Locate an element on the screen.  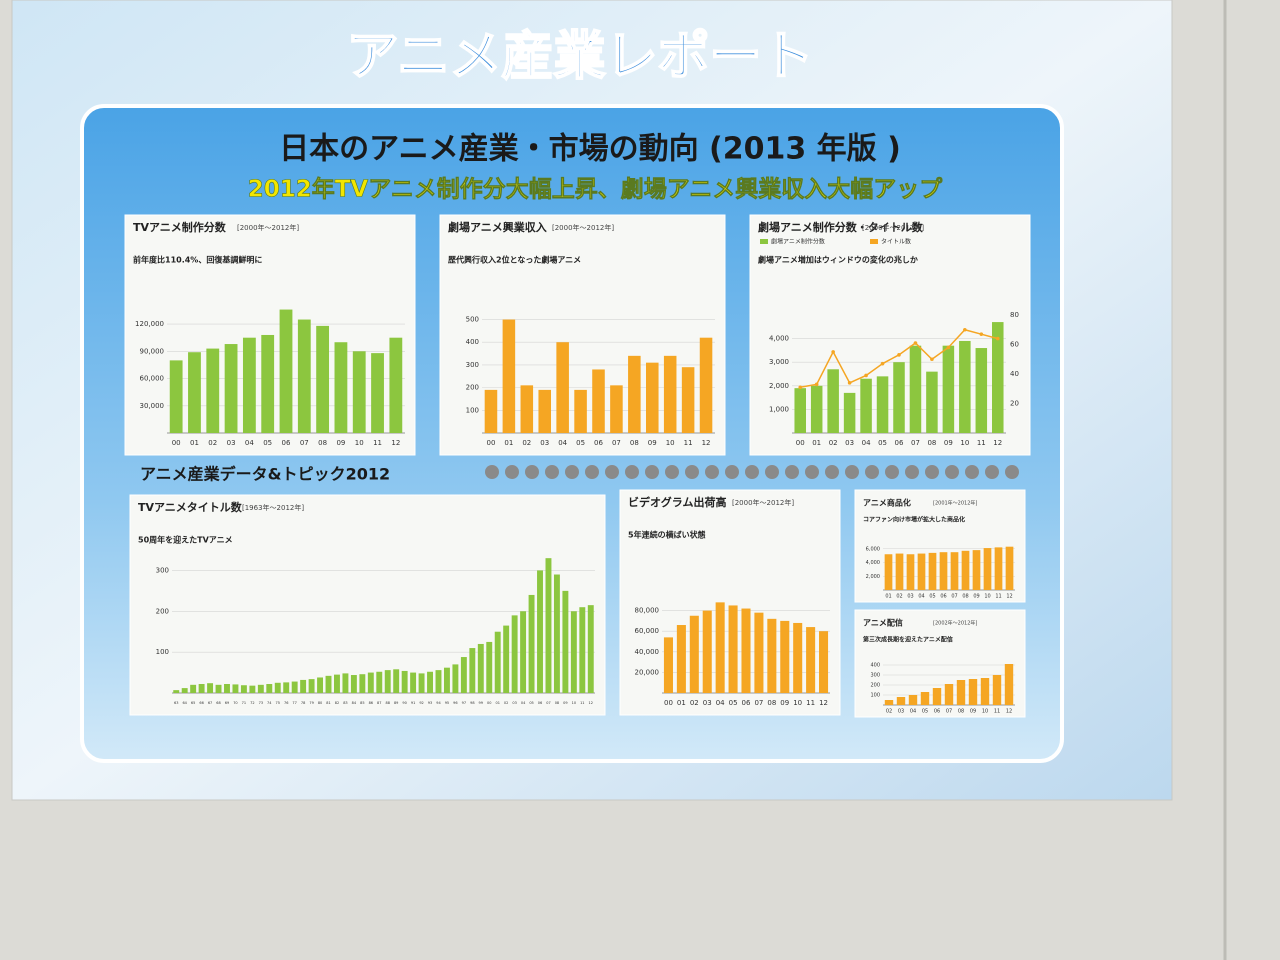
x-tick-label: 76 is located at coordinates (286, 703).